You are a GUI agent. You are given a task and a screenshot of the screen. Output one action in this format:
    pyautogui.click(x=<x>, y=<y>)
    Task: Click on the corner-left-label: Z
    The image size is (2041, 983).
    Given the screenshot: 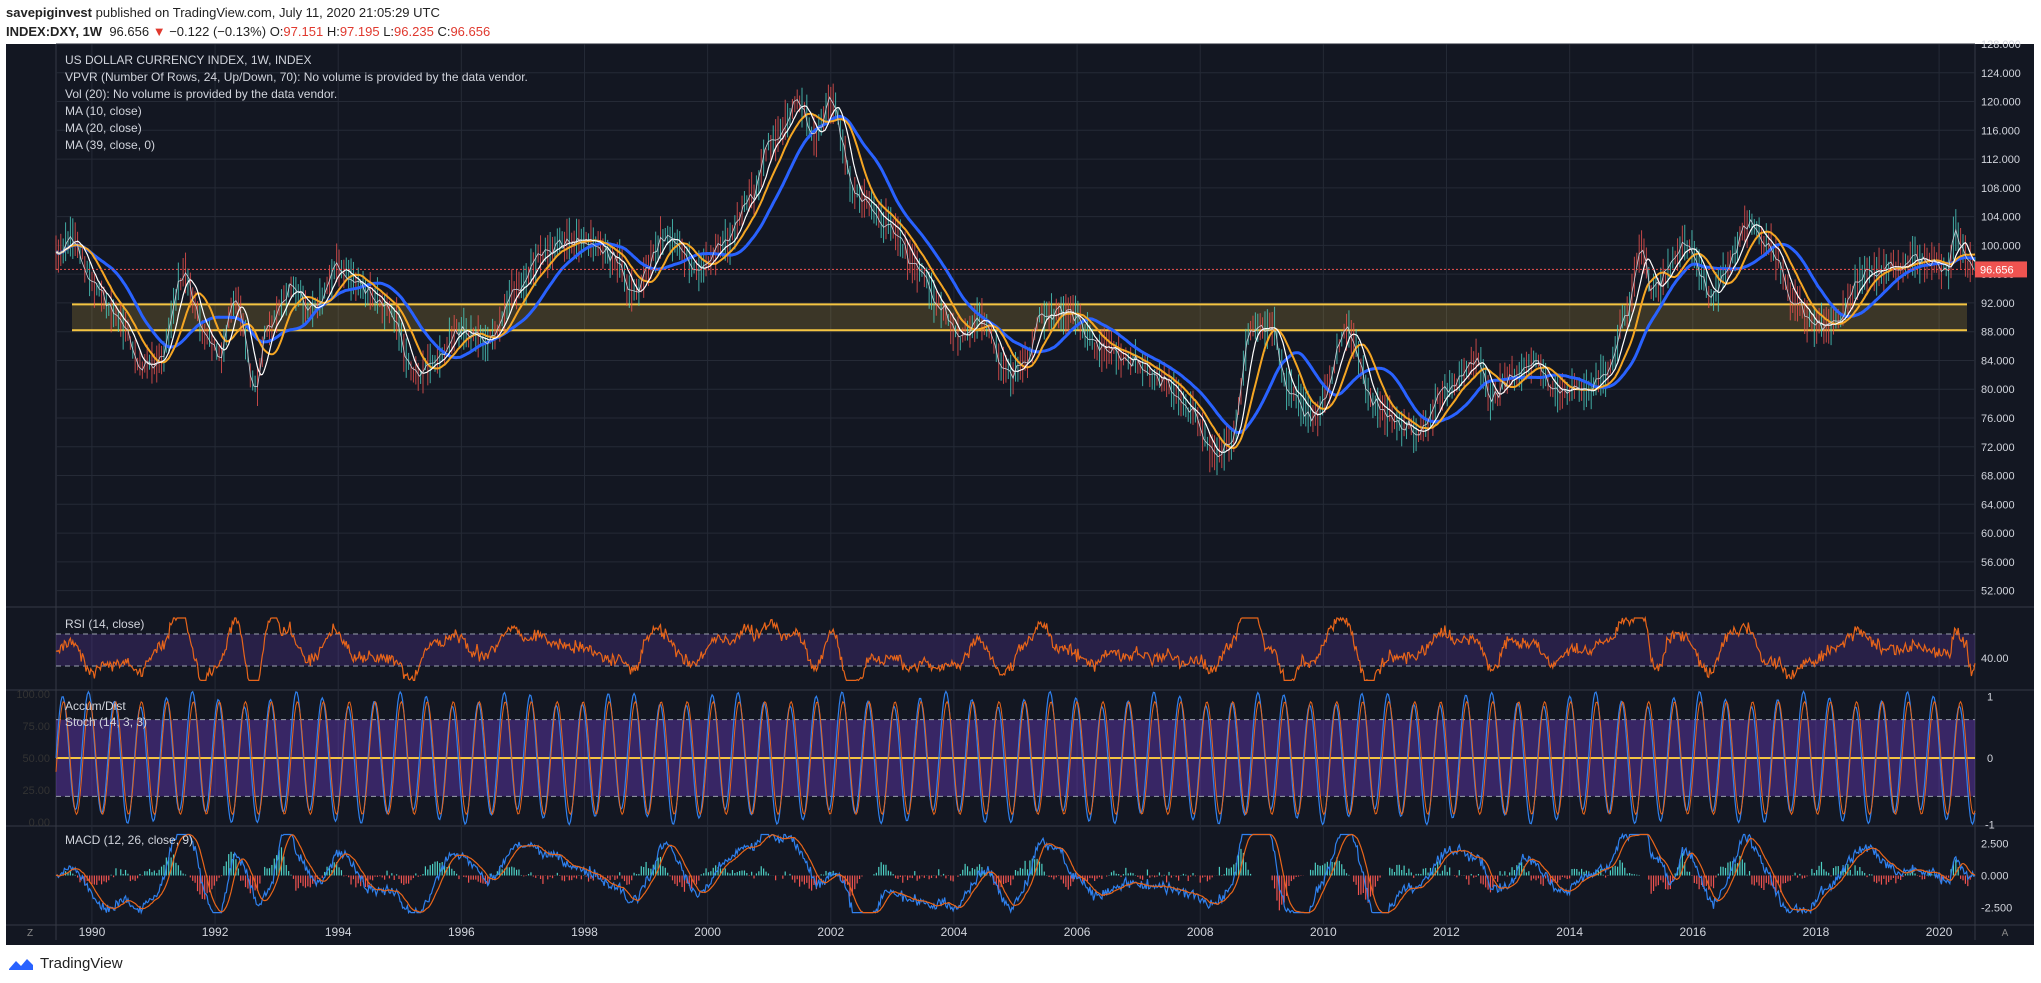 What is the action you would take?
    pyautogui.click(x=30, y=933)
    